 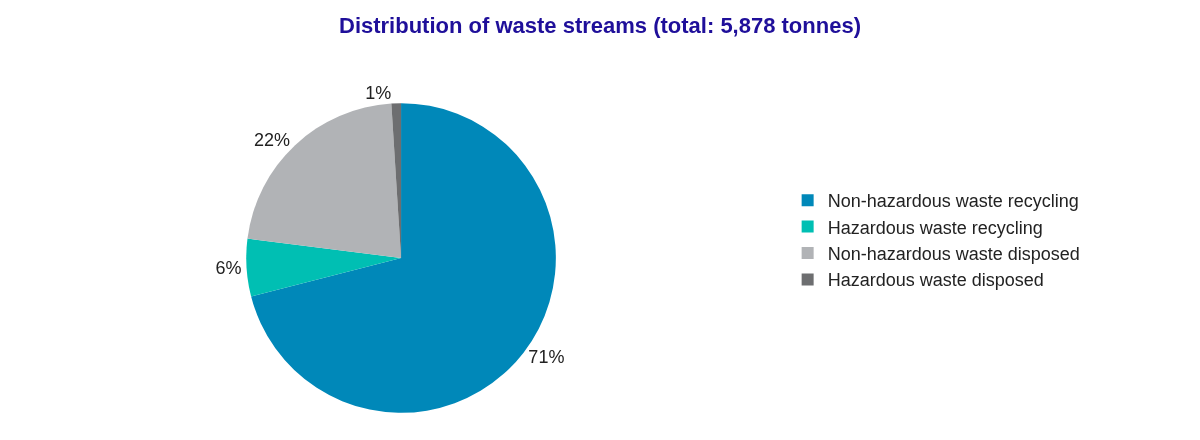 What do you see at coordinates (953, 201) in the screenshot?
I see `legend-label: Non-hazardous waste recycling` at bounding box center [953, 201].